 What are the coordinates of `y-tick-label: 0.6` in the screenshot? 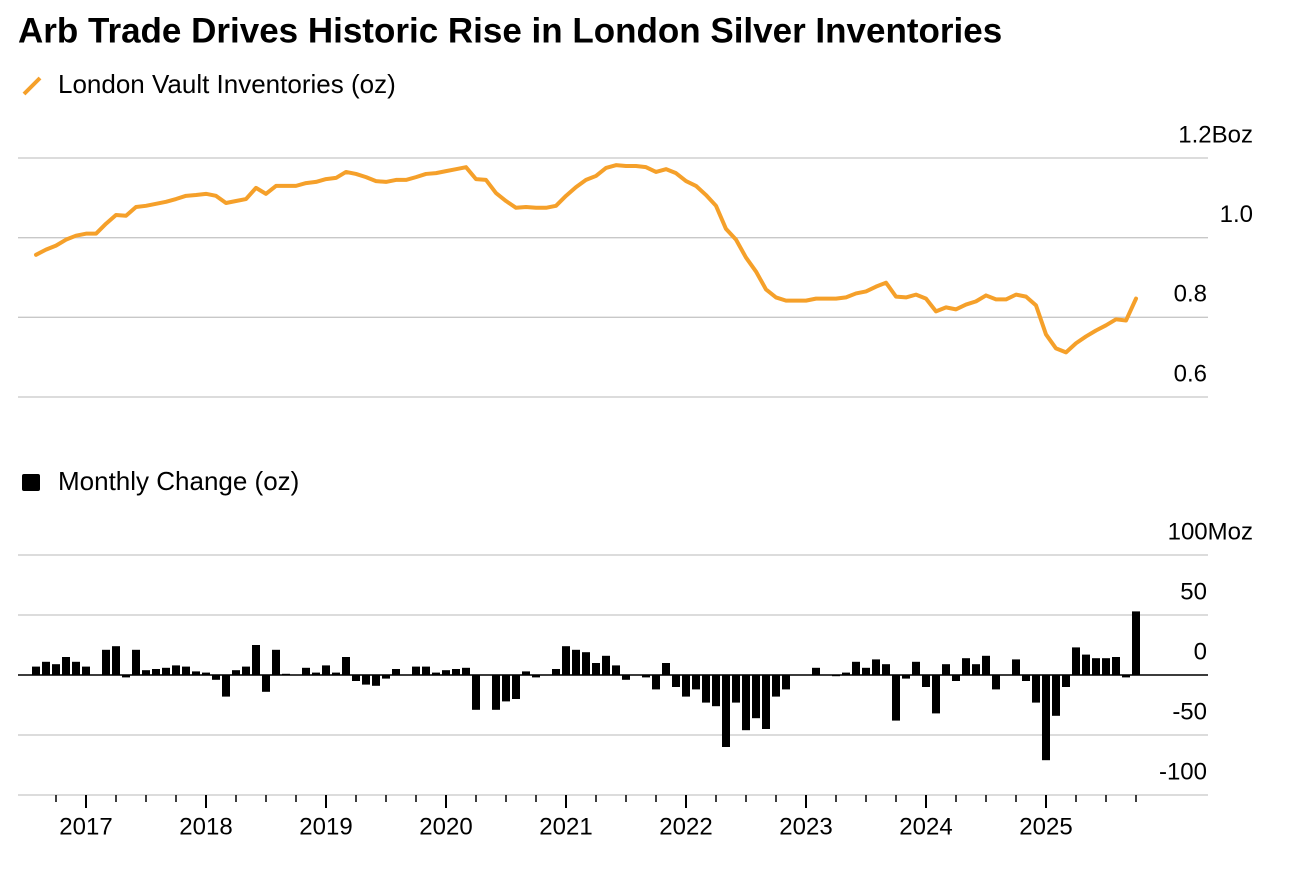 It's located at (1190, 373).